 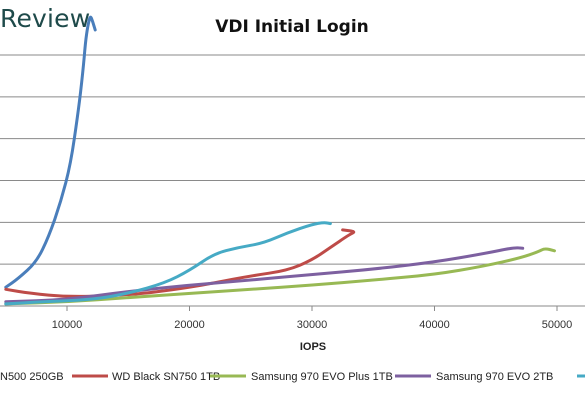 What do you see at coordinates (434, 325) in the screenshot?
I see `x-tick-label-40000: 40000` at bounding box center [434, 325].